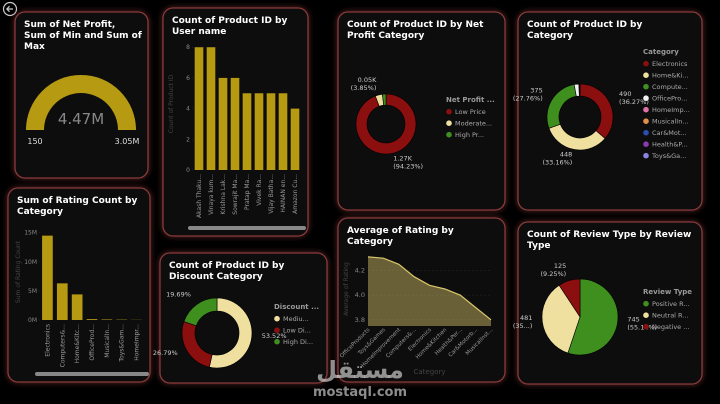 Image resolution: width=720 pixels, height=404 pixels. Describe the element at coordinates (188, 170) in the screenshot. I see `y-tick-label: 0` at that location.